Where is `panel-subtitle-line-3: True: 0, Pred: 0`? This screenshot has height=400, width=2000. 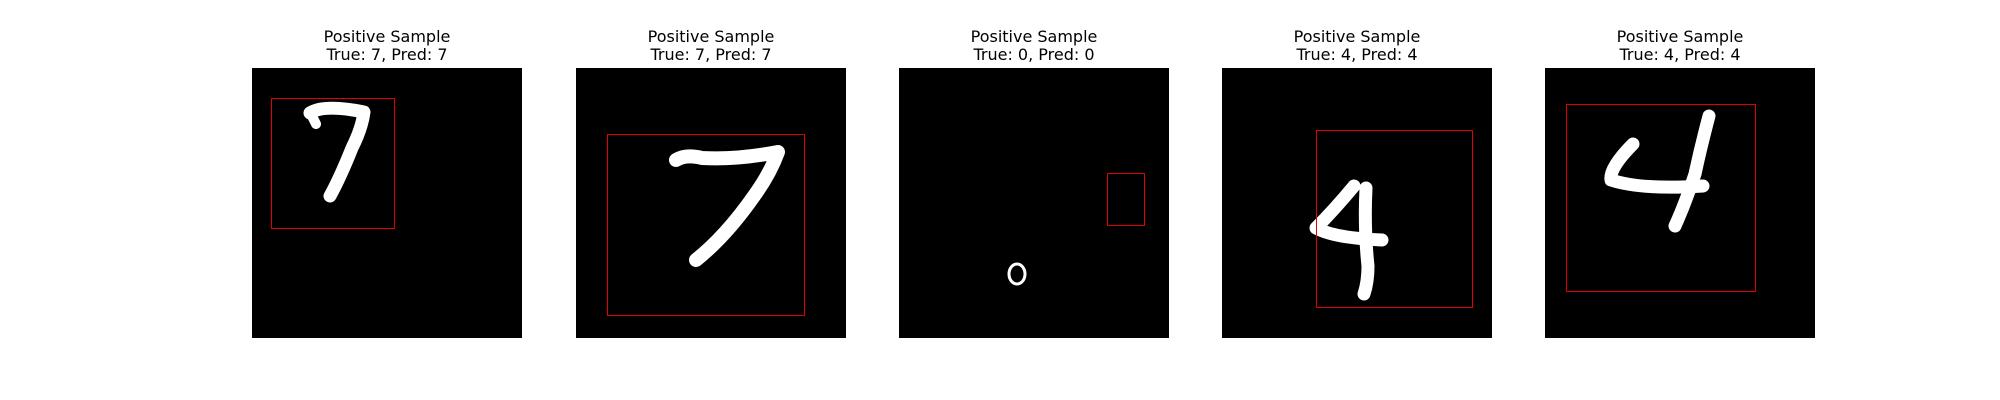
panel-subtitle-line-3: True: 0, Pred: 0 is located at coordinates (1034, 54).